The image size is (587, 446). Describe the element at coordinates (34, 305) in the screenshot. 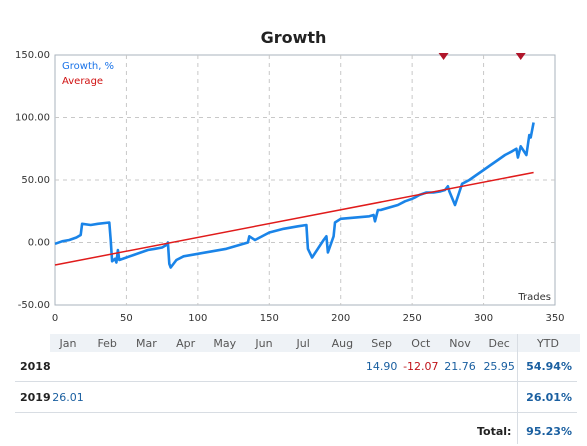

I see `y-tick-label: -50.00` at that location.